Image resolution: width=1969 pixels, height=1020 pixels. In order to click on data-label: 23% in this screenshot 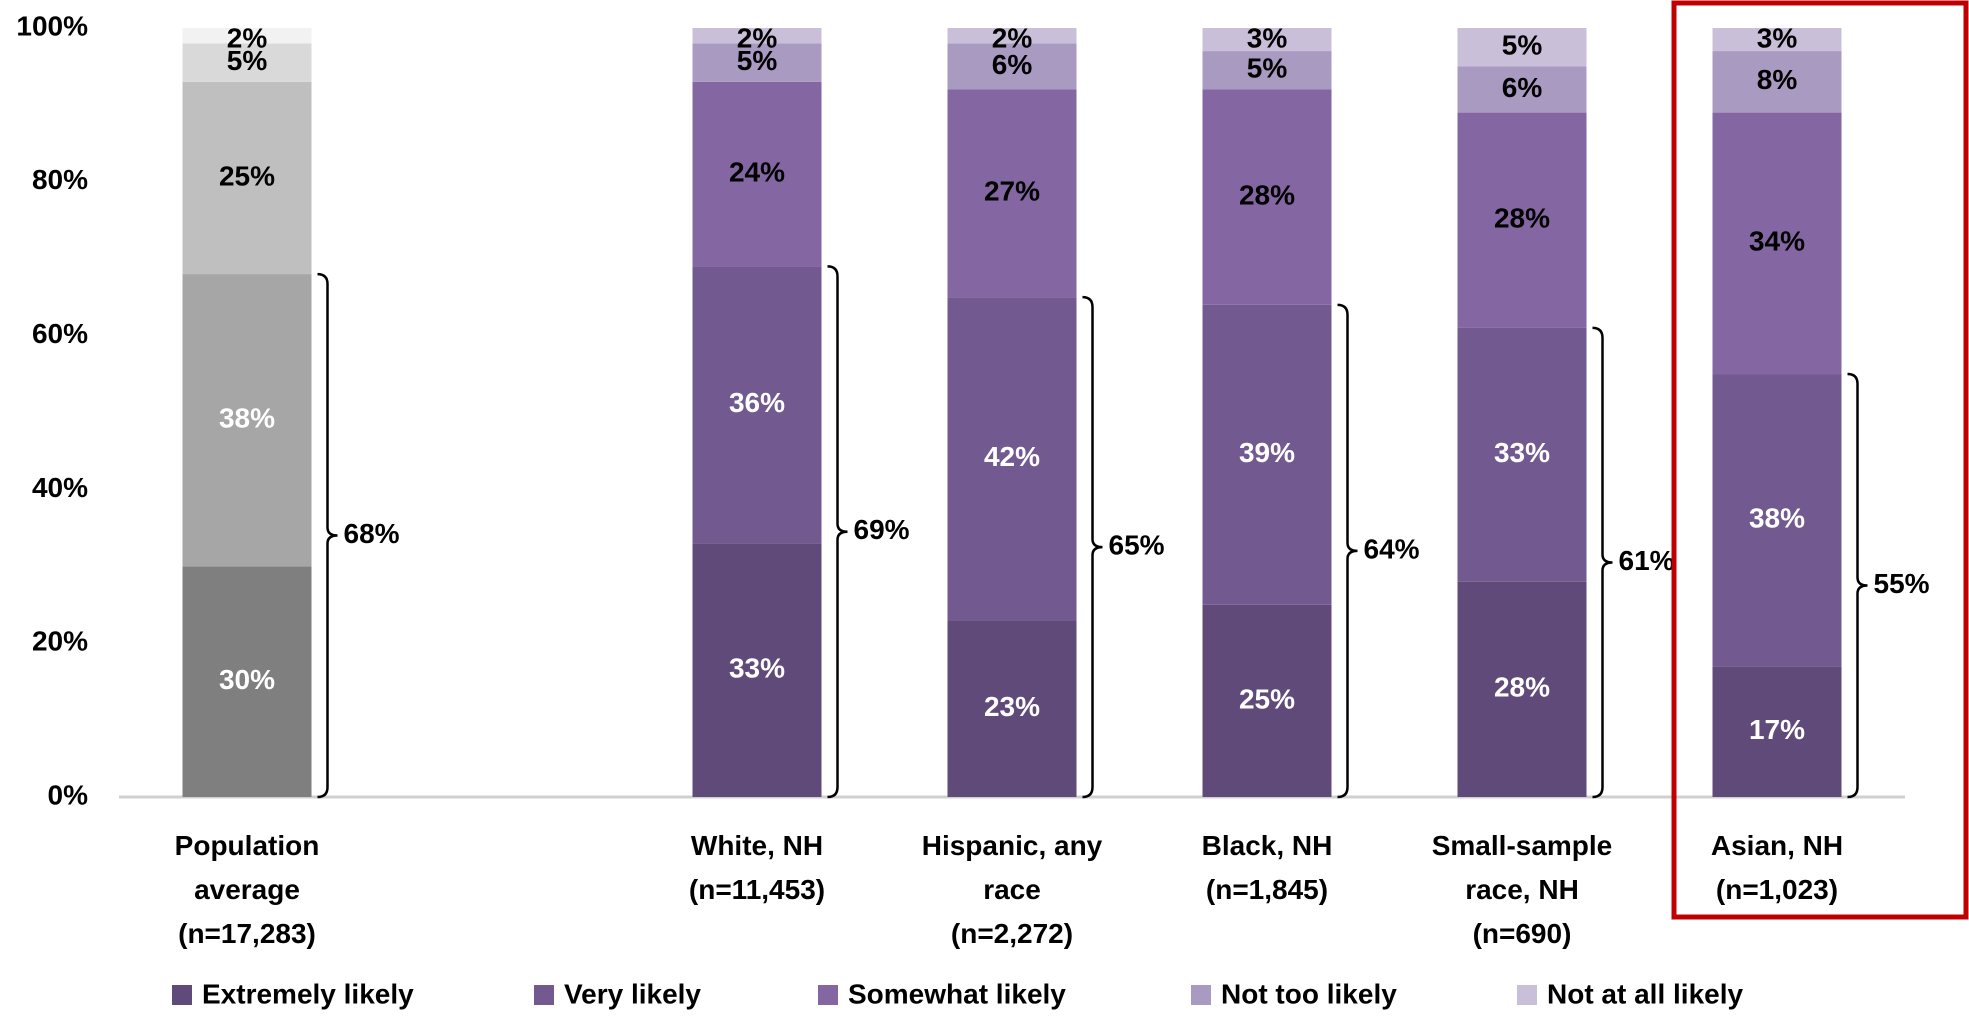, I will do `click(1012, 706)`.